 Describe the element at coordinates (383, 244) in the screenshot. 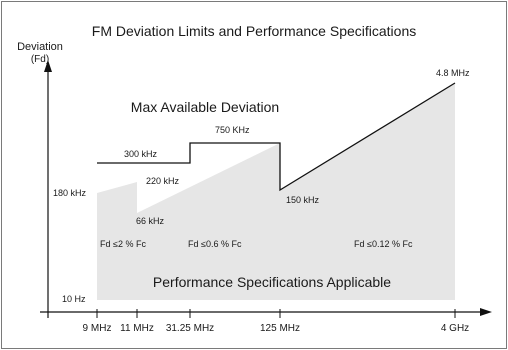

I see `spec-region-3: Fd ≤0.12 % Fc` at that location.